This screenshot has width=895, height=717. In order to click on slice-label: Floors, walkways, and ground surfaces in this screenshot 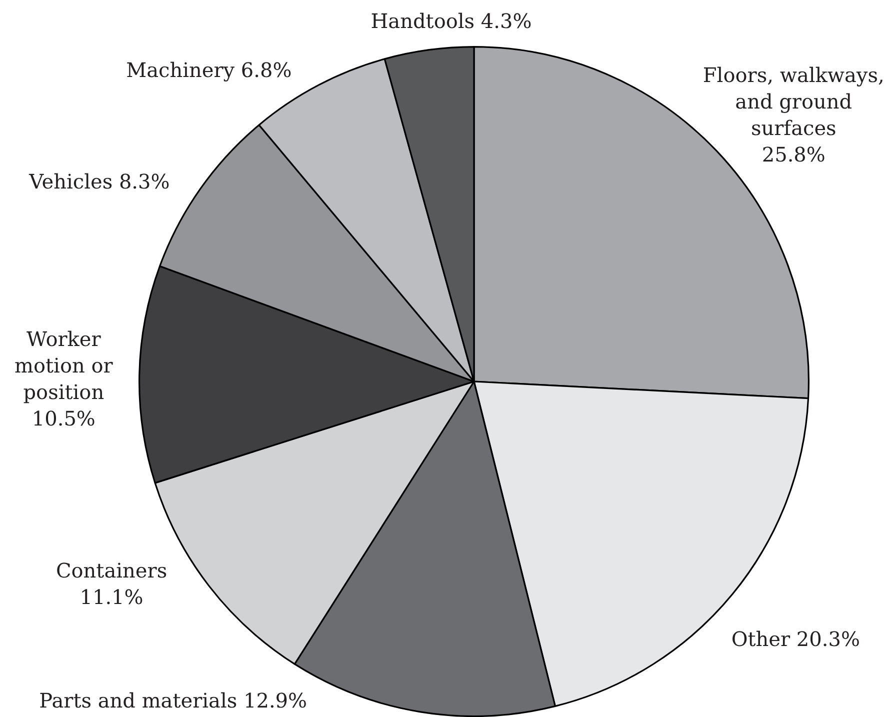, I will do `click(793, 101)`.